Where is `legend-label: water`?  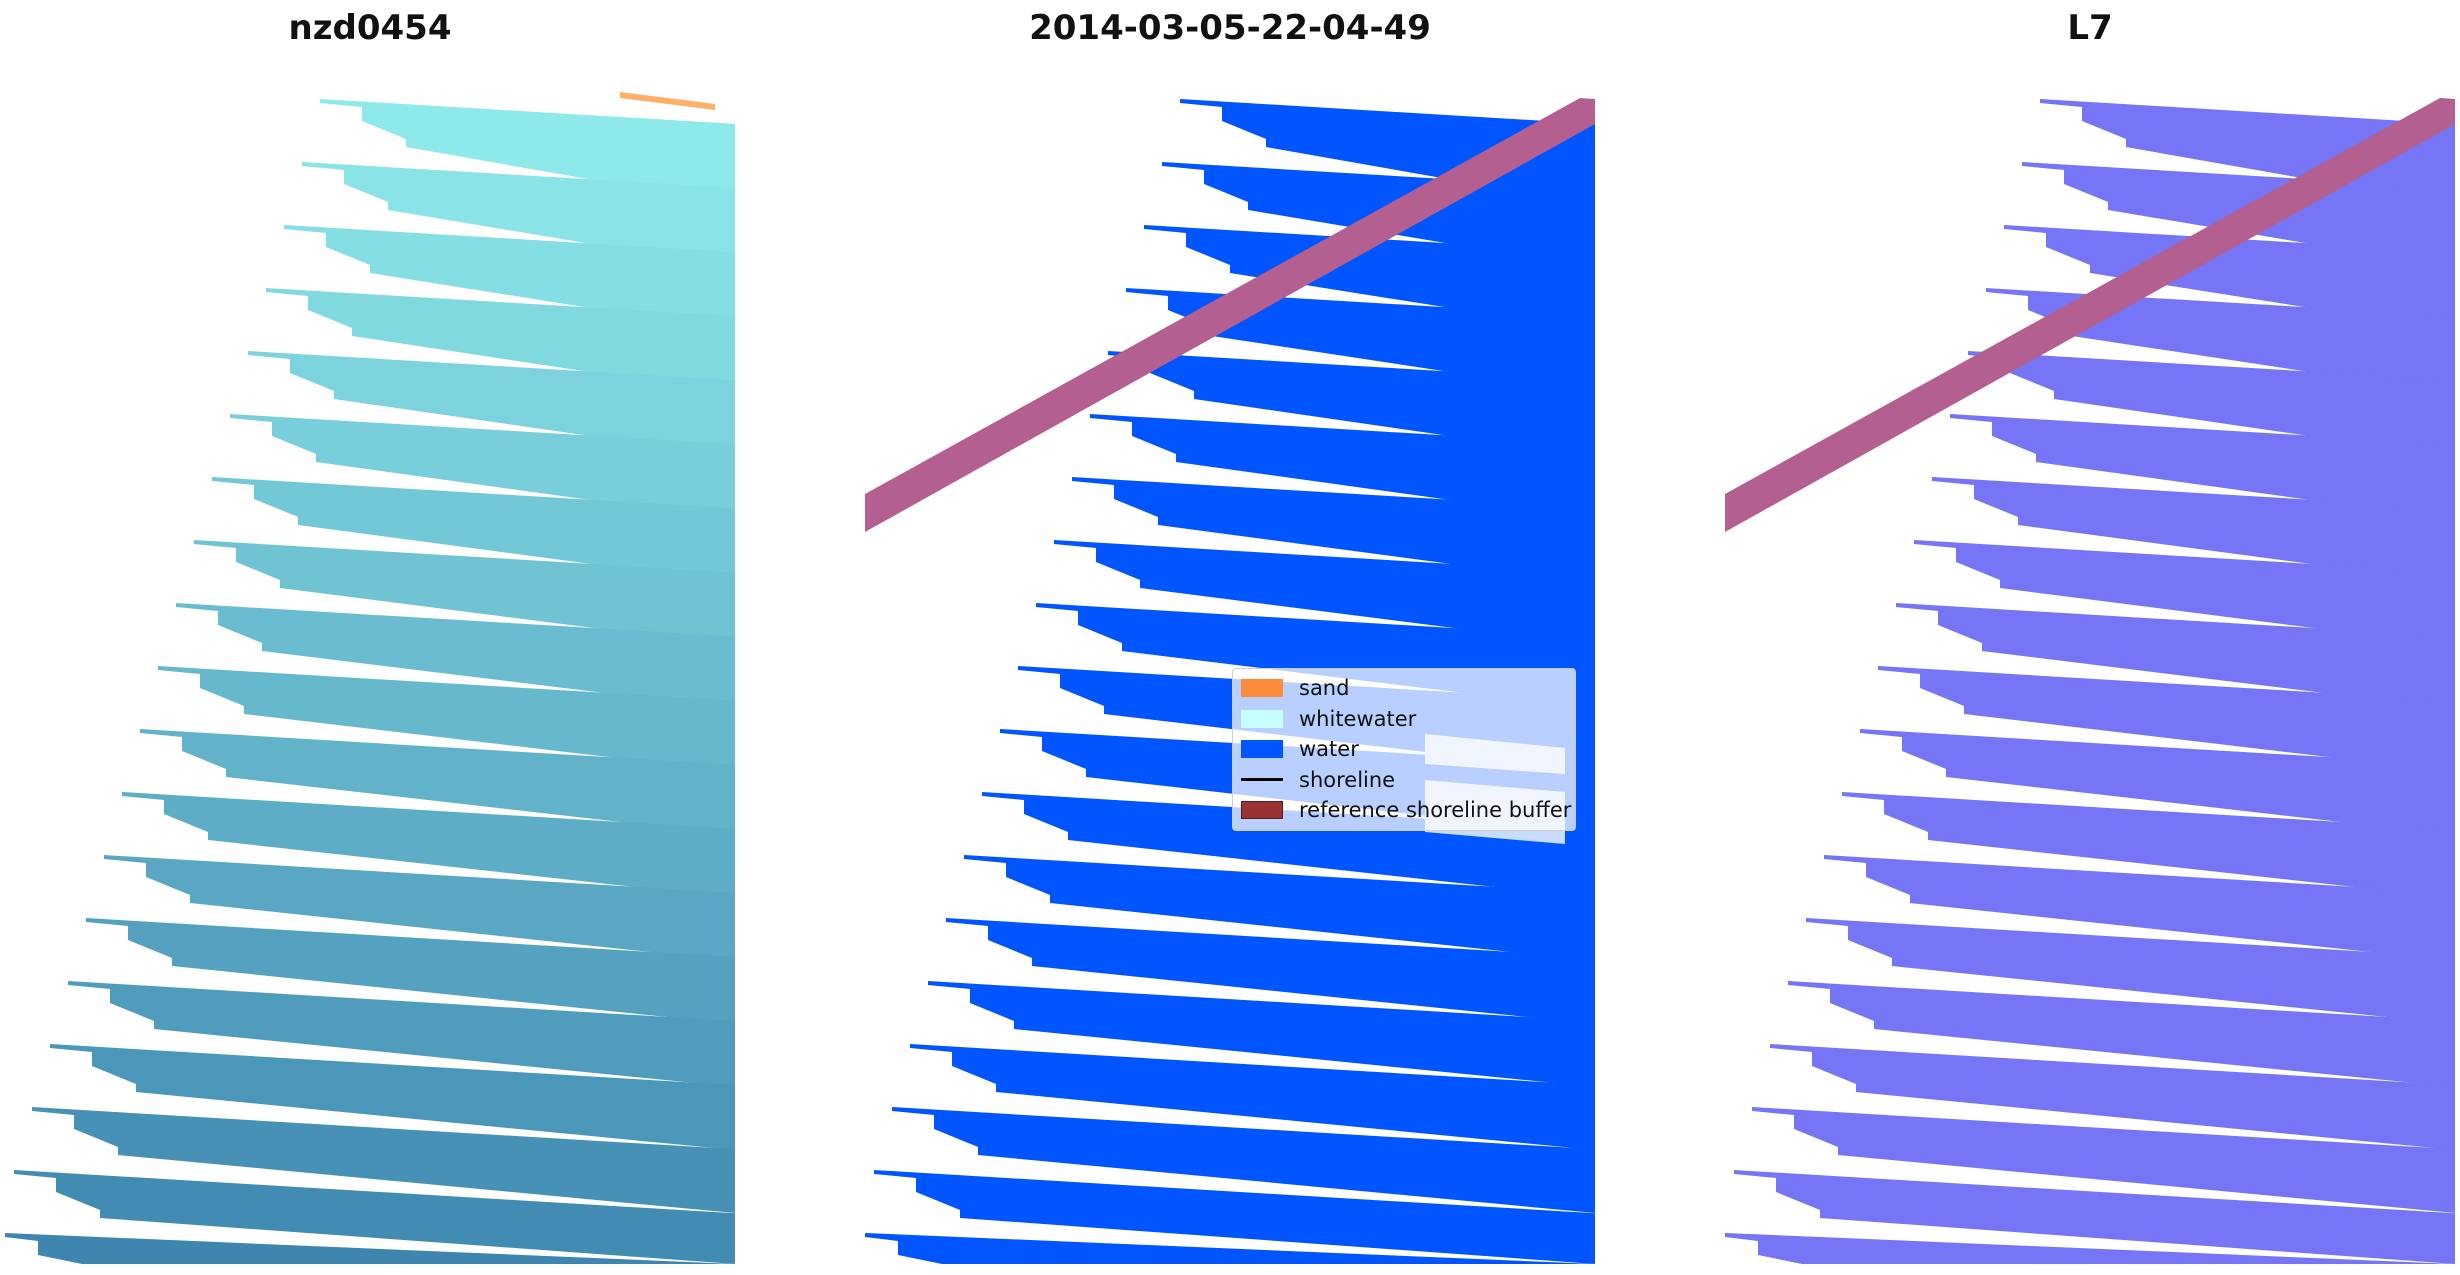
legend-label: water is located at coordinates (1329, 749).